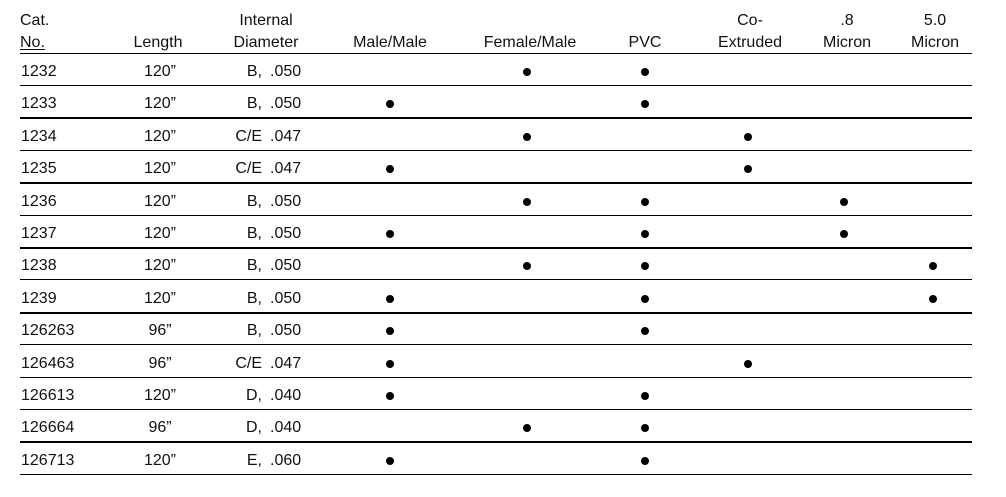 This screenshot has width=1006, height=497. I want to click on column-header-line2: Length, so click(158, 42).